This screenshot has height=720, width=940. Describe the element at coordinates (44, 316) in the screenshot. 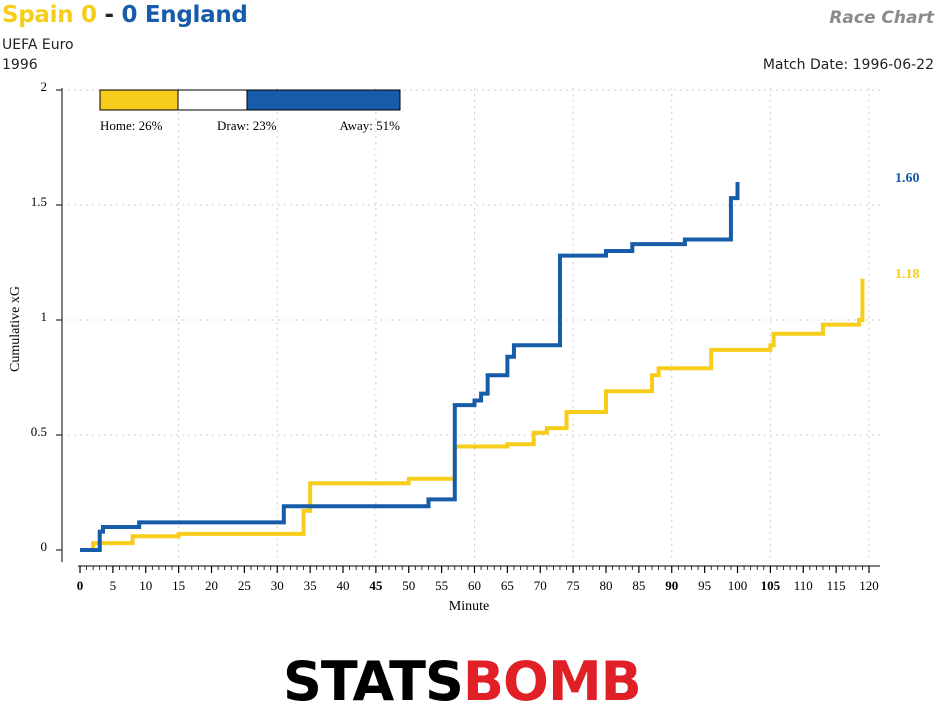

I see `y-tick-label: 1` at that location.